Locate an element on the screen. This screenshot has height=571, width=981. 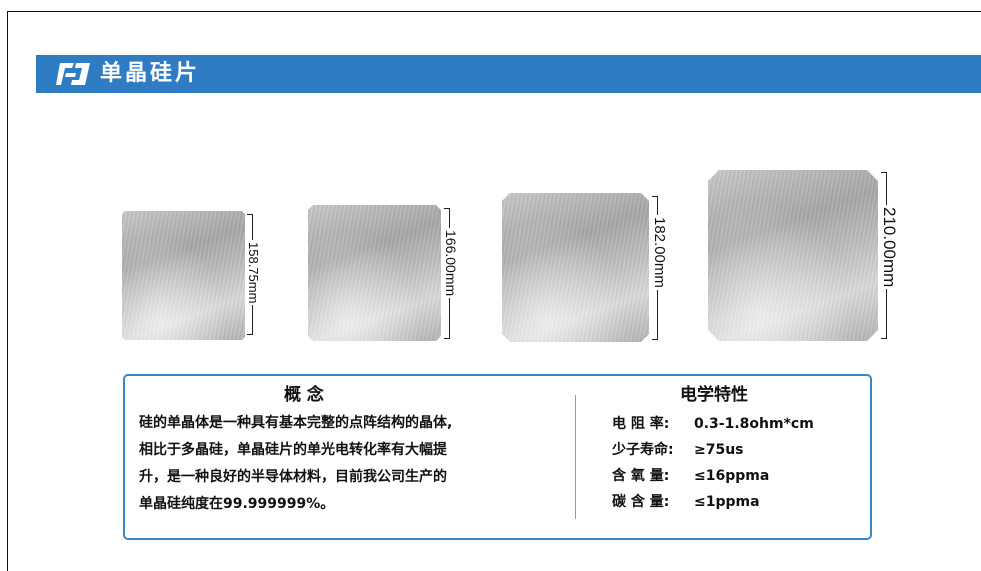
wafer-size-label-182: 182.00mm is located at coordinates (659, 252).